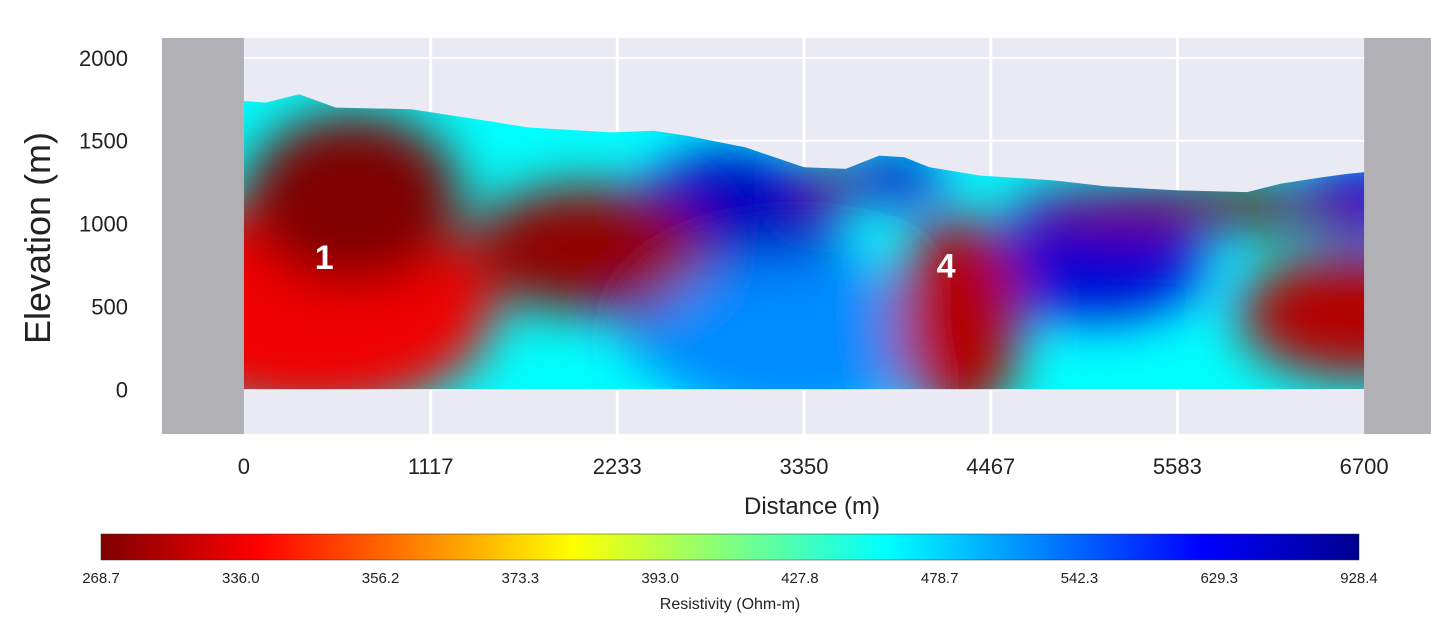 Image resolution: width=1431 pixels, height=639 pixels. What do you see at coordinates (617, 466) in the screenshot?
I see `x-tick-label: 2233` at bounding box center [617, 466].